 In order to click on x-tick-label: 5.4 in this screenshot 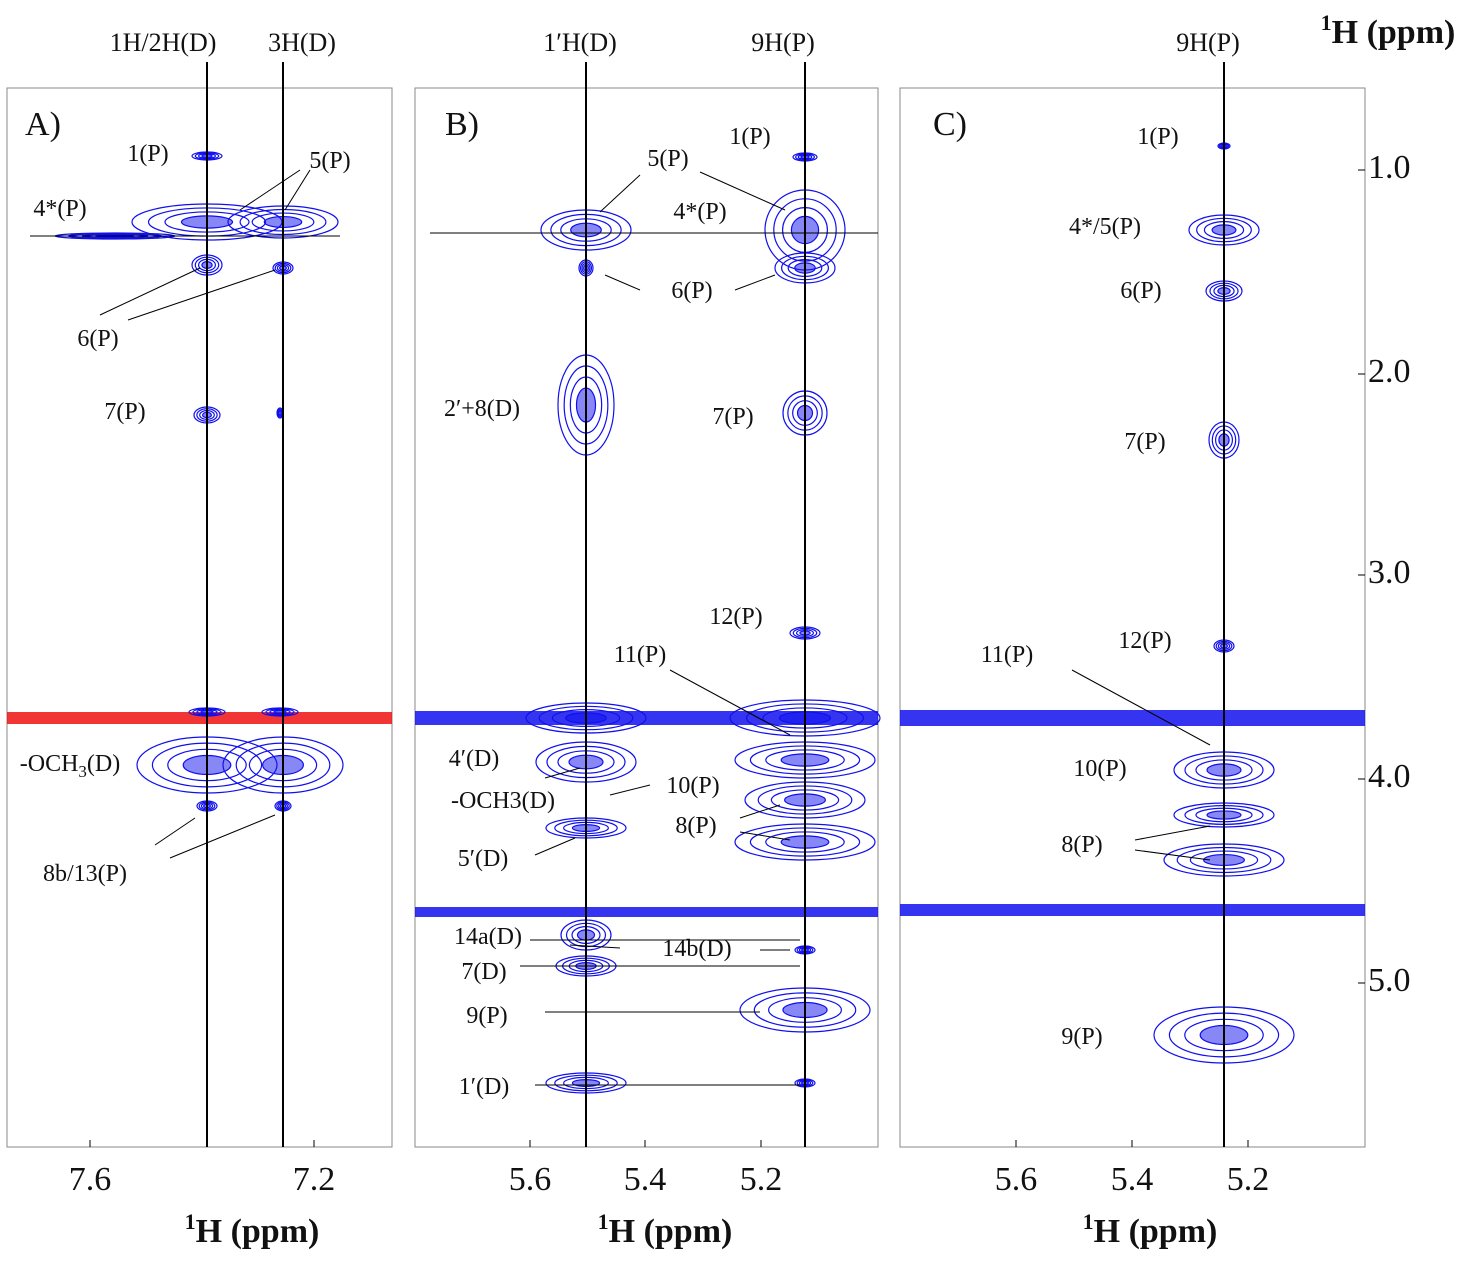, I will do `click(645, 1179)`.